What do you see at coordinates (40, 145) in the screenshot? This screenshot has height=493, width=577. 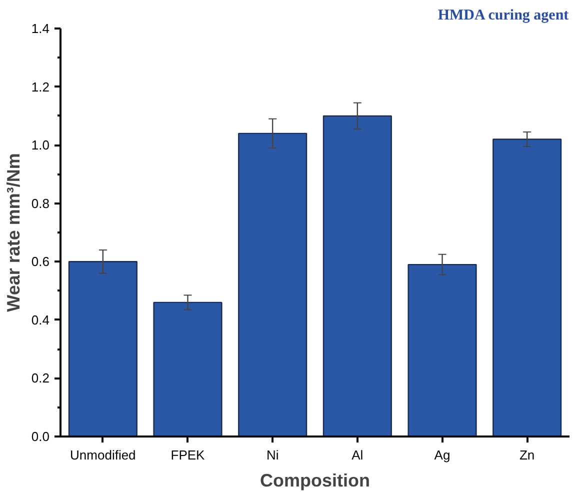 I see `y-tick-label: 1.0` at bounding box center [40, 145].